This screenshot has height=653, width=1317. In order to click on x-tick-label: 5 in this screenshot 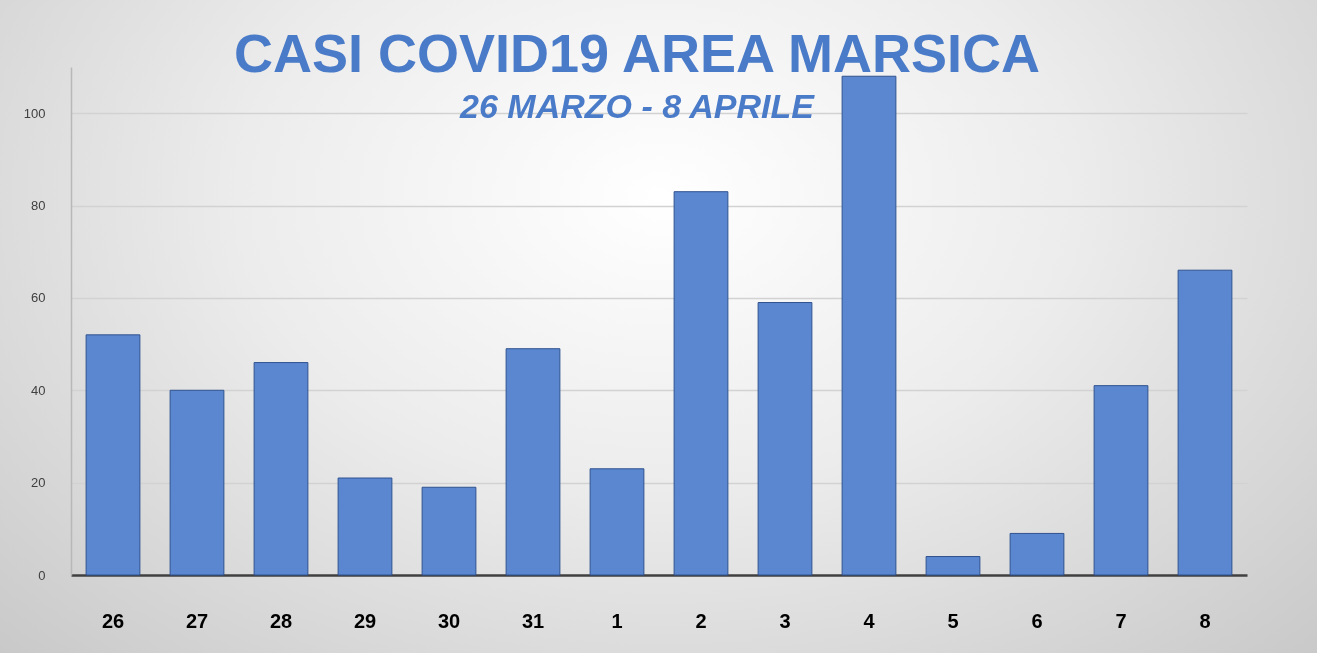, I will do `click(953, 620)`.